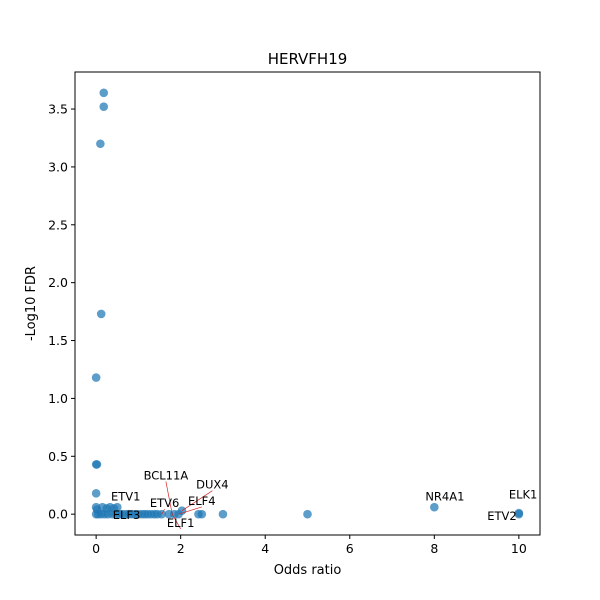 This screenshot has height=600, width=600. Describe the element at coordinates (58, 514) in the screenshot. I see `y-tick-label: 0.0` at that location.